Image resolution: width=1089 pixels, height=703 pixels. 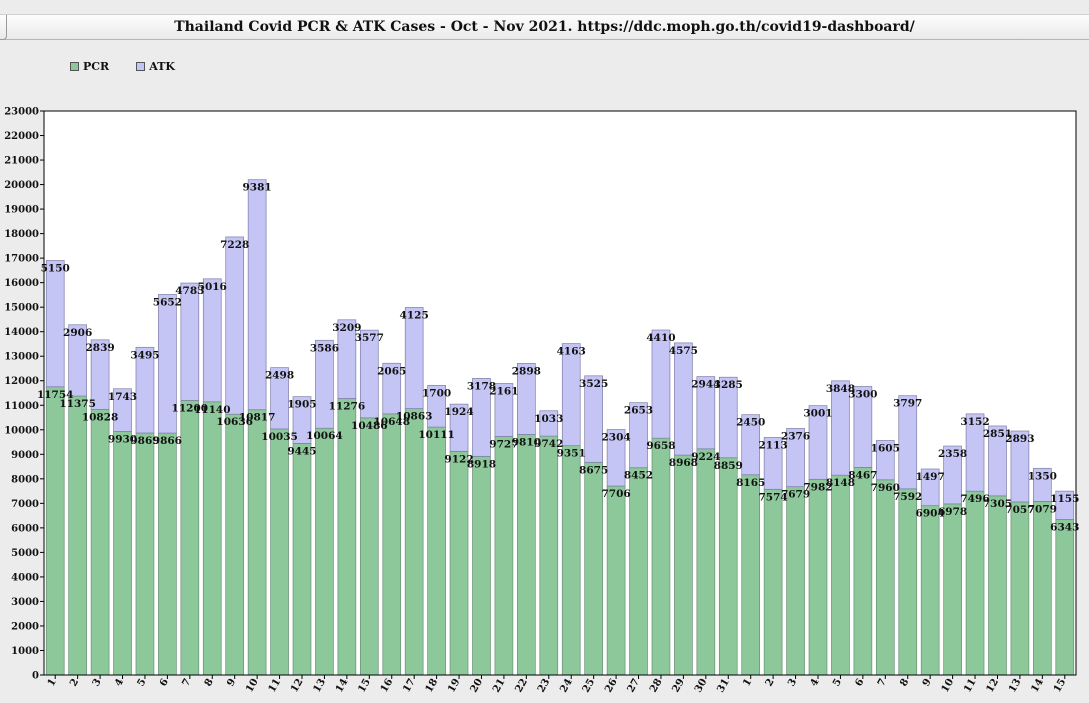 I want to click on data-label-atk: 4125, so click(x=414, y=315).